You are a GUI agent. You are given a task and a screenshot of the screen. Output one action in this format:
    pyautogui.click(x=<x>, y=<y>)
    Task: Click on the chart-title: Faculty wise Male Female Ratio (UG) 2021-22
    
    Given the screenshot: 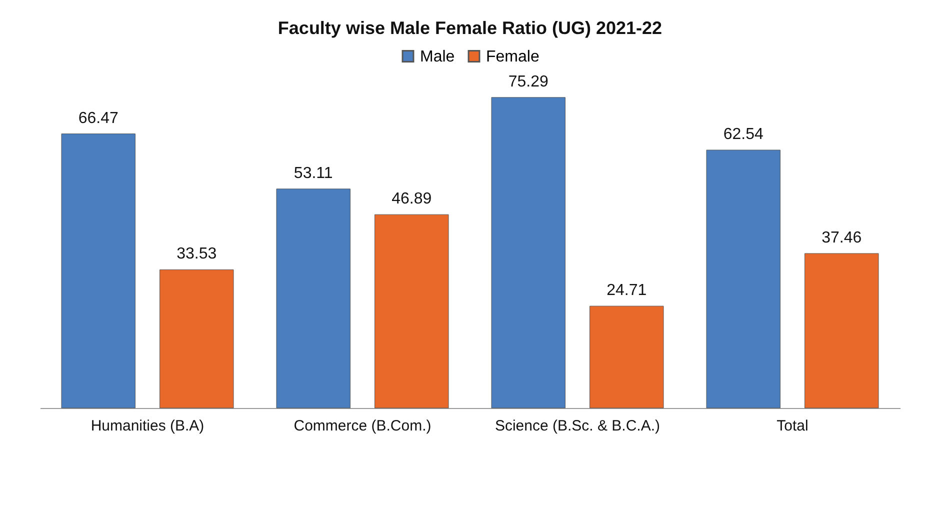 What is the action you would take?
    pyautogui.click(x=470, y=28)
    